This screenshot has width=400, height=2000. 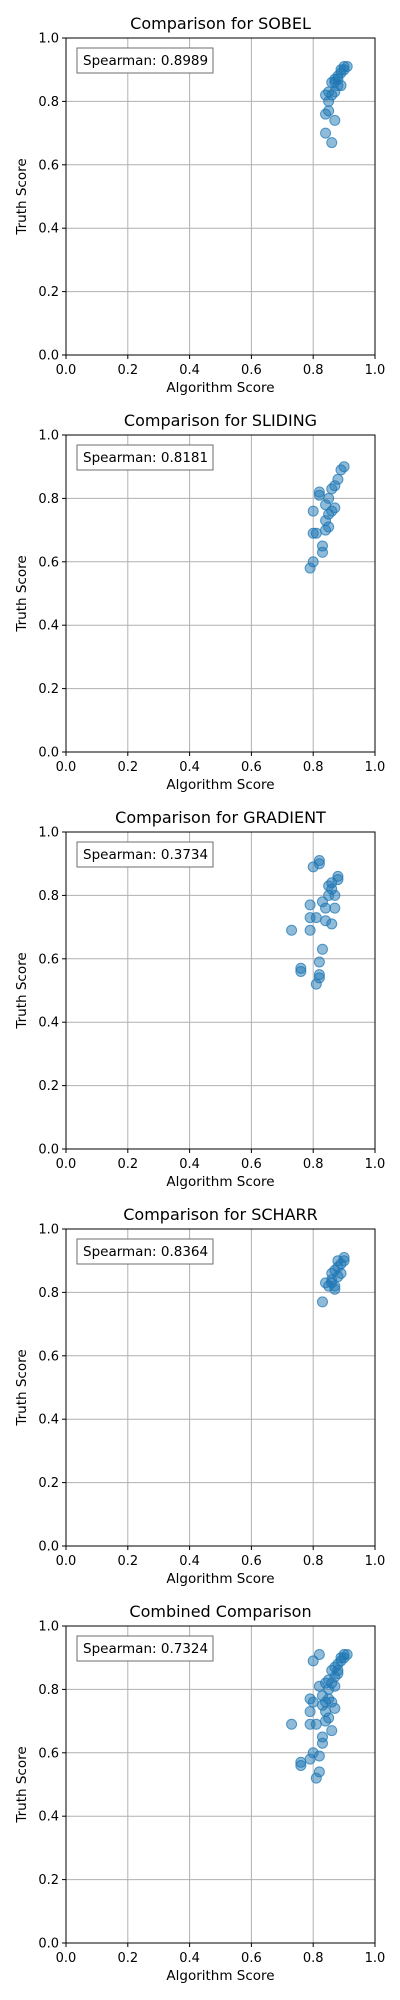 What do you see at coordinates (189, 1561) in the screenshot?
I see `x-tick-label: 0.4` at bounding box center [189, 1561].